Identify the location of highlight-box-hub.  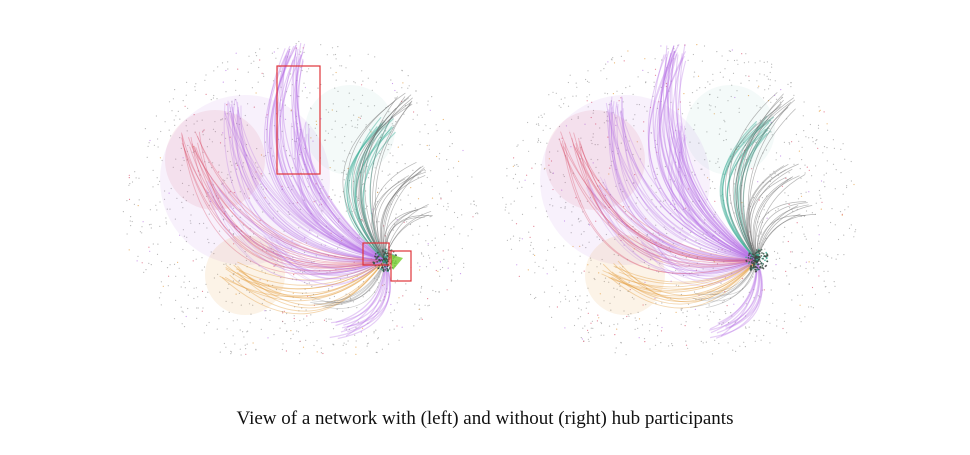
(376, 254).